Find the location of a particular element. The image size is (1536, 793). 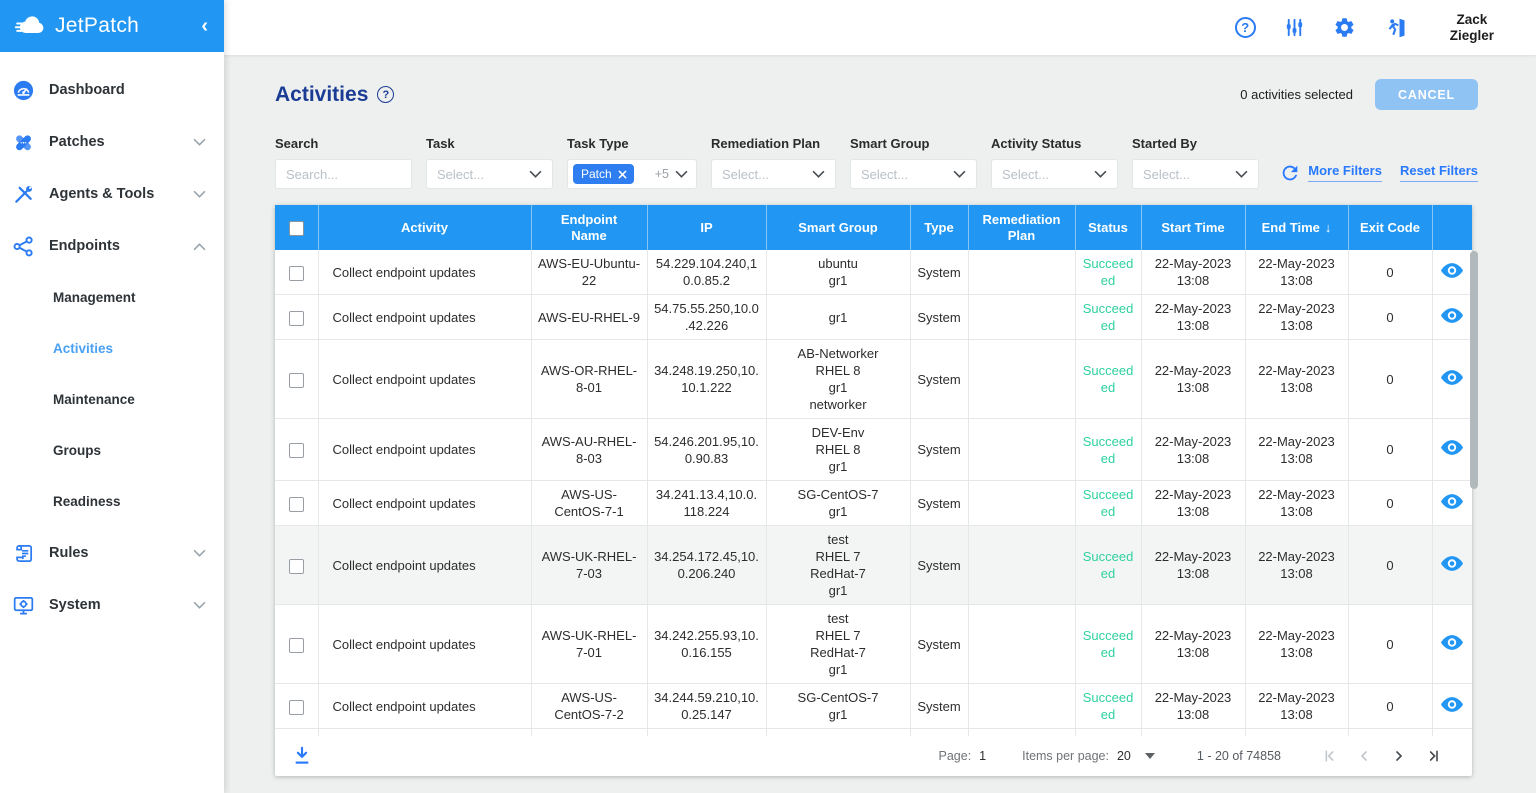

column-header-start-time: Start Time is located at coordinates (1193, 227).